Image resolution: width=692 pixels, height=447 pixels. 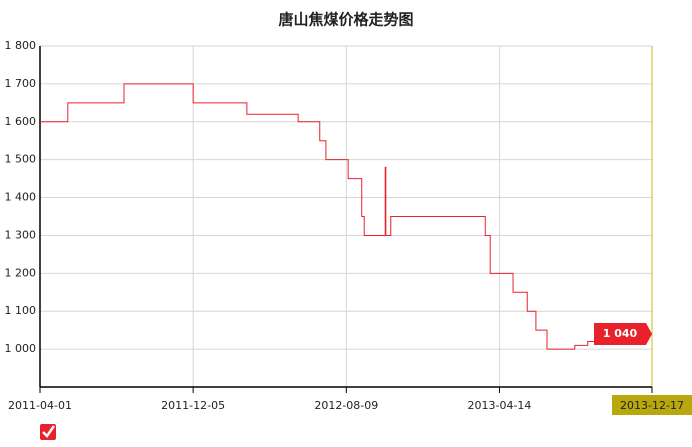 I want to click on value-label: 1 040, so click(x=620, y=333).